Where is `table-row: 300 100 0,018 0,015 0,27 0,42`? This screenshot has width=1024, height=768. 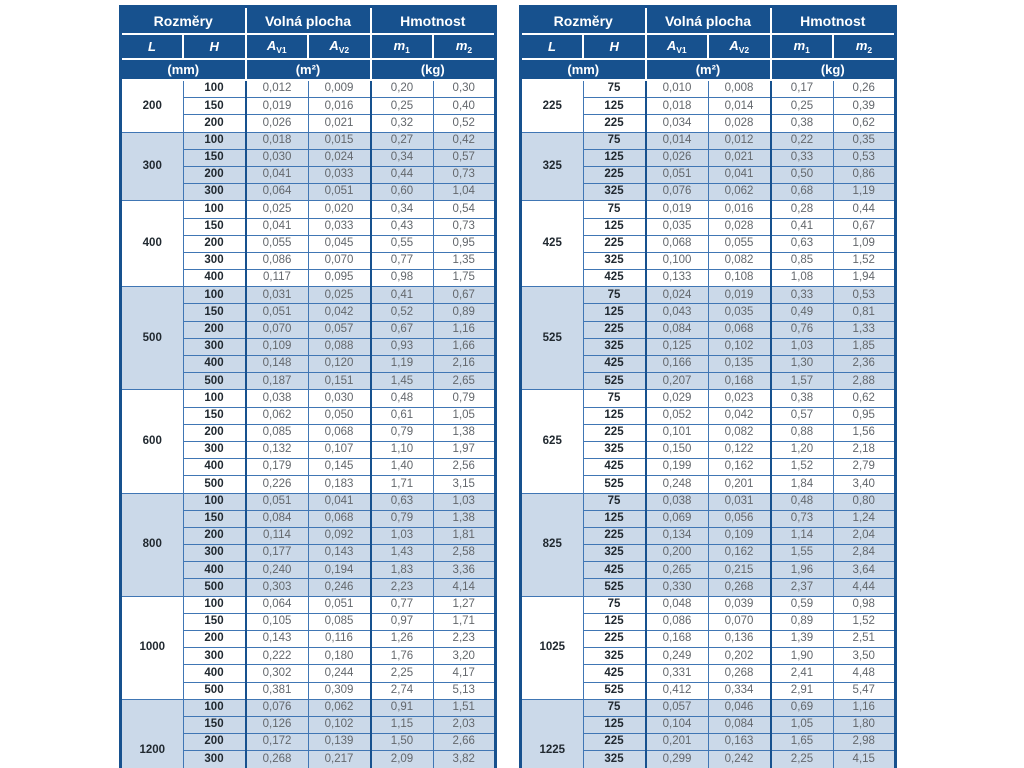
table-row: 300 100 0,018 0,015 0,27 0,42 is located at coordinates (308, 166).